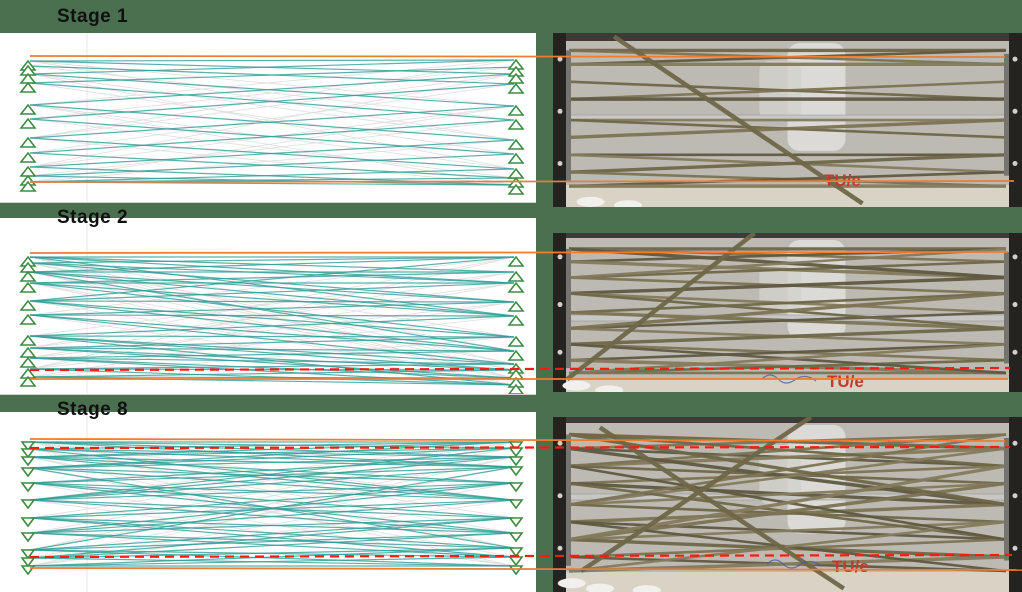 This screenshot has height=592, width=1022. Describe the element at coordinates (789, 379) in the screenshot. I see `blue-scribble` at that location.